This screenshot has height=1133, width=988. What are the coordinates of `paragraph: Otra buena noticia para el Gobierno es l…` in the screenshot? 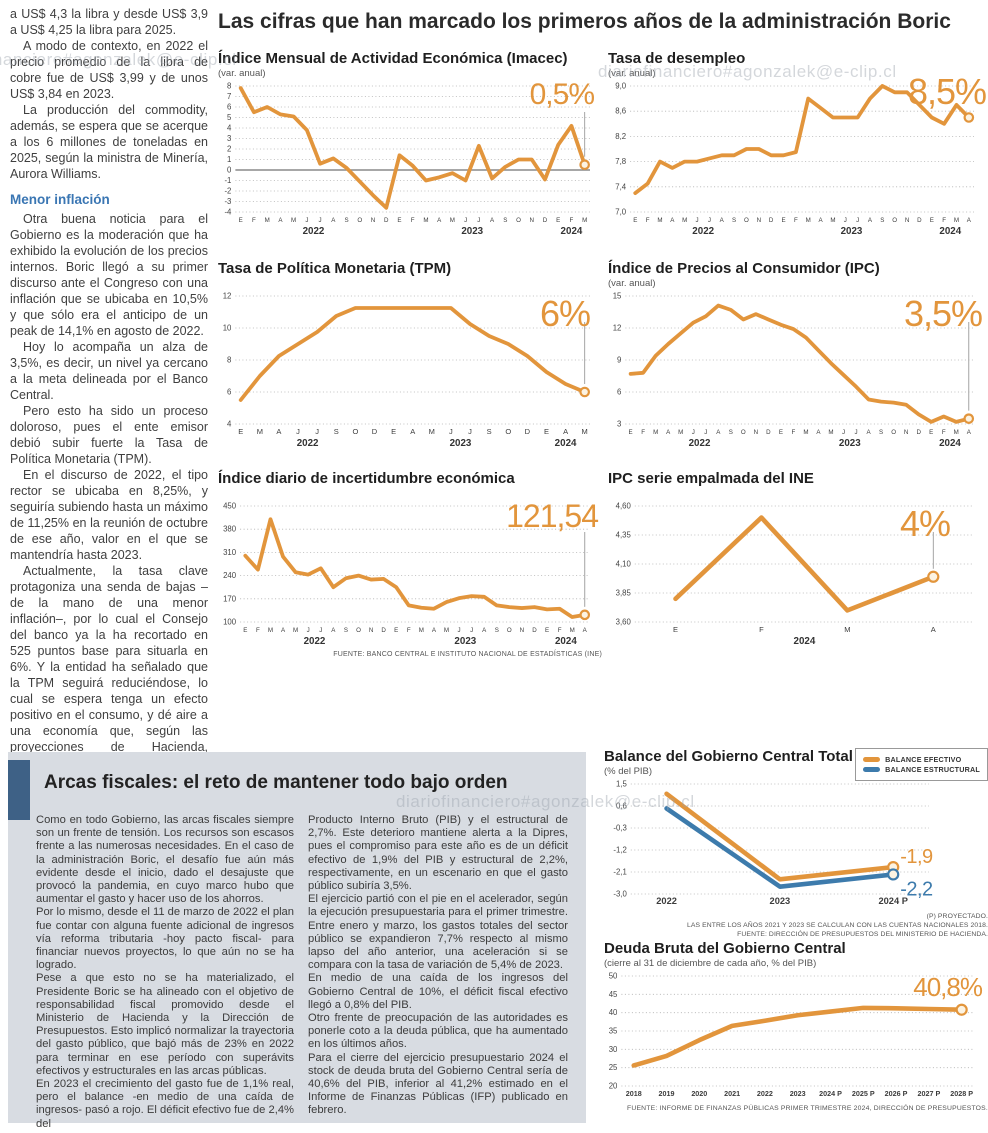 It's located at (109, 275).